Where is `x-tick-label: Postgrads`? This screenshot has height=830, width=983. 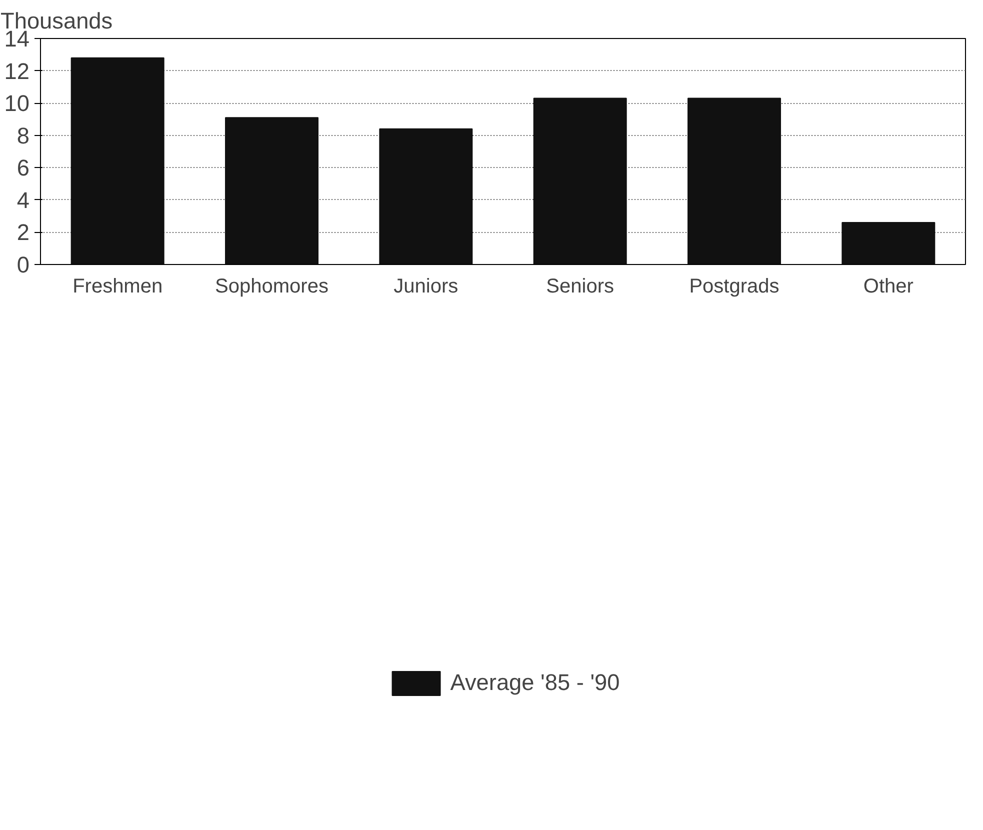 x-tick-label: Postgrads is located at coordinates (734, 287).